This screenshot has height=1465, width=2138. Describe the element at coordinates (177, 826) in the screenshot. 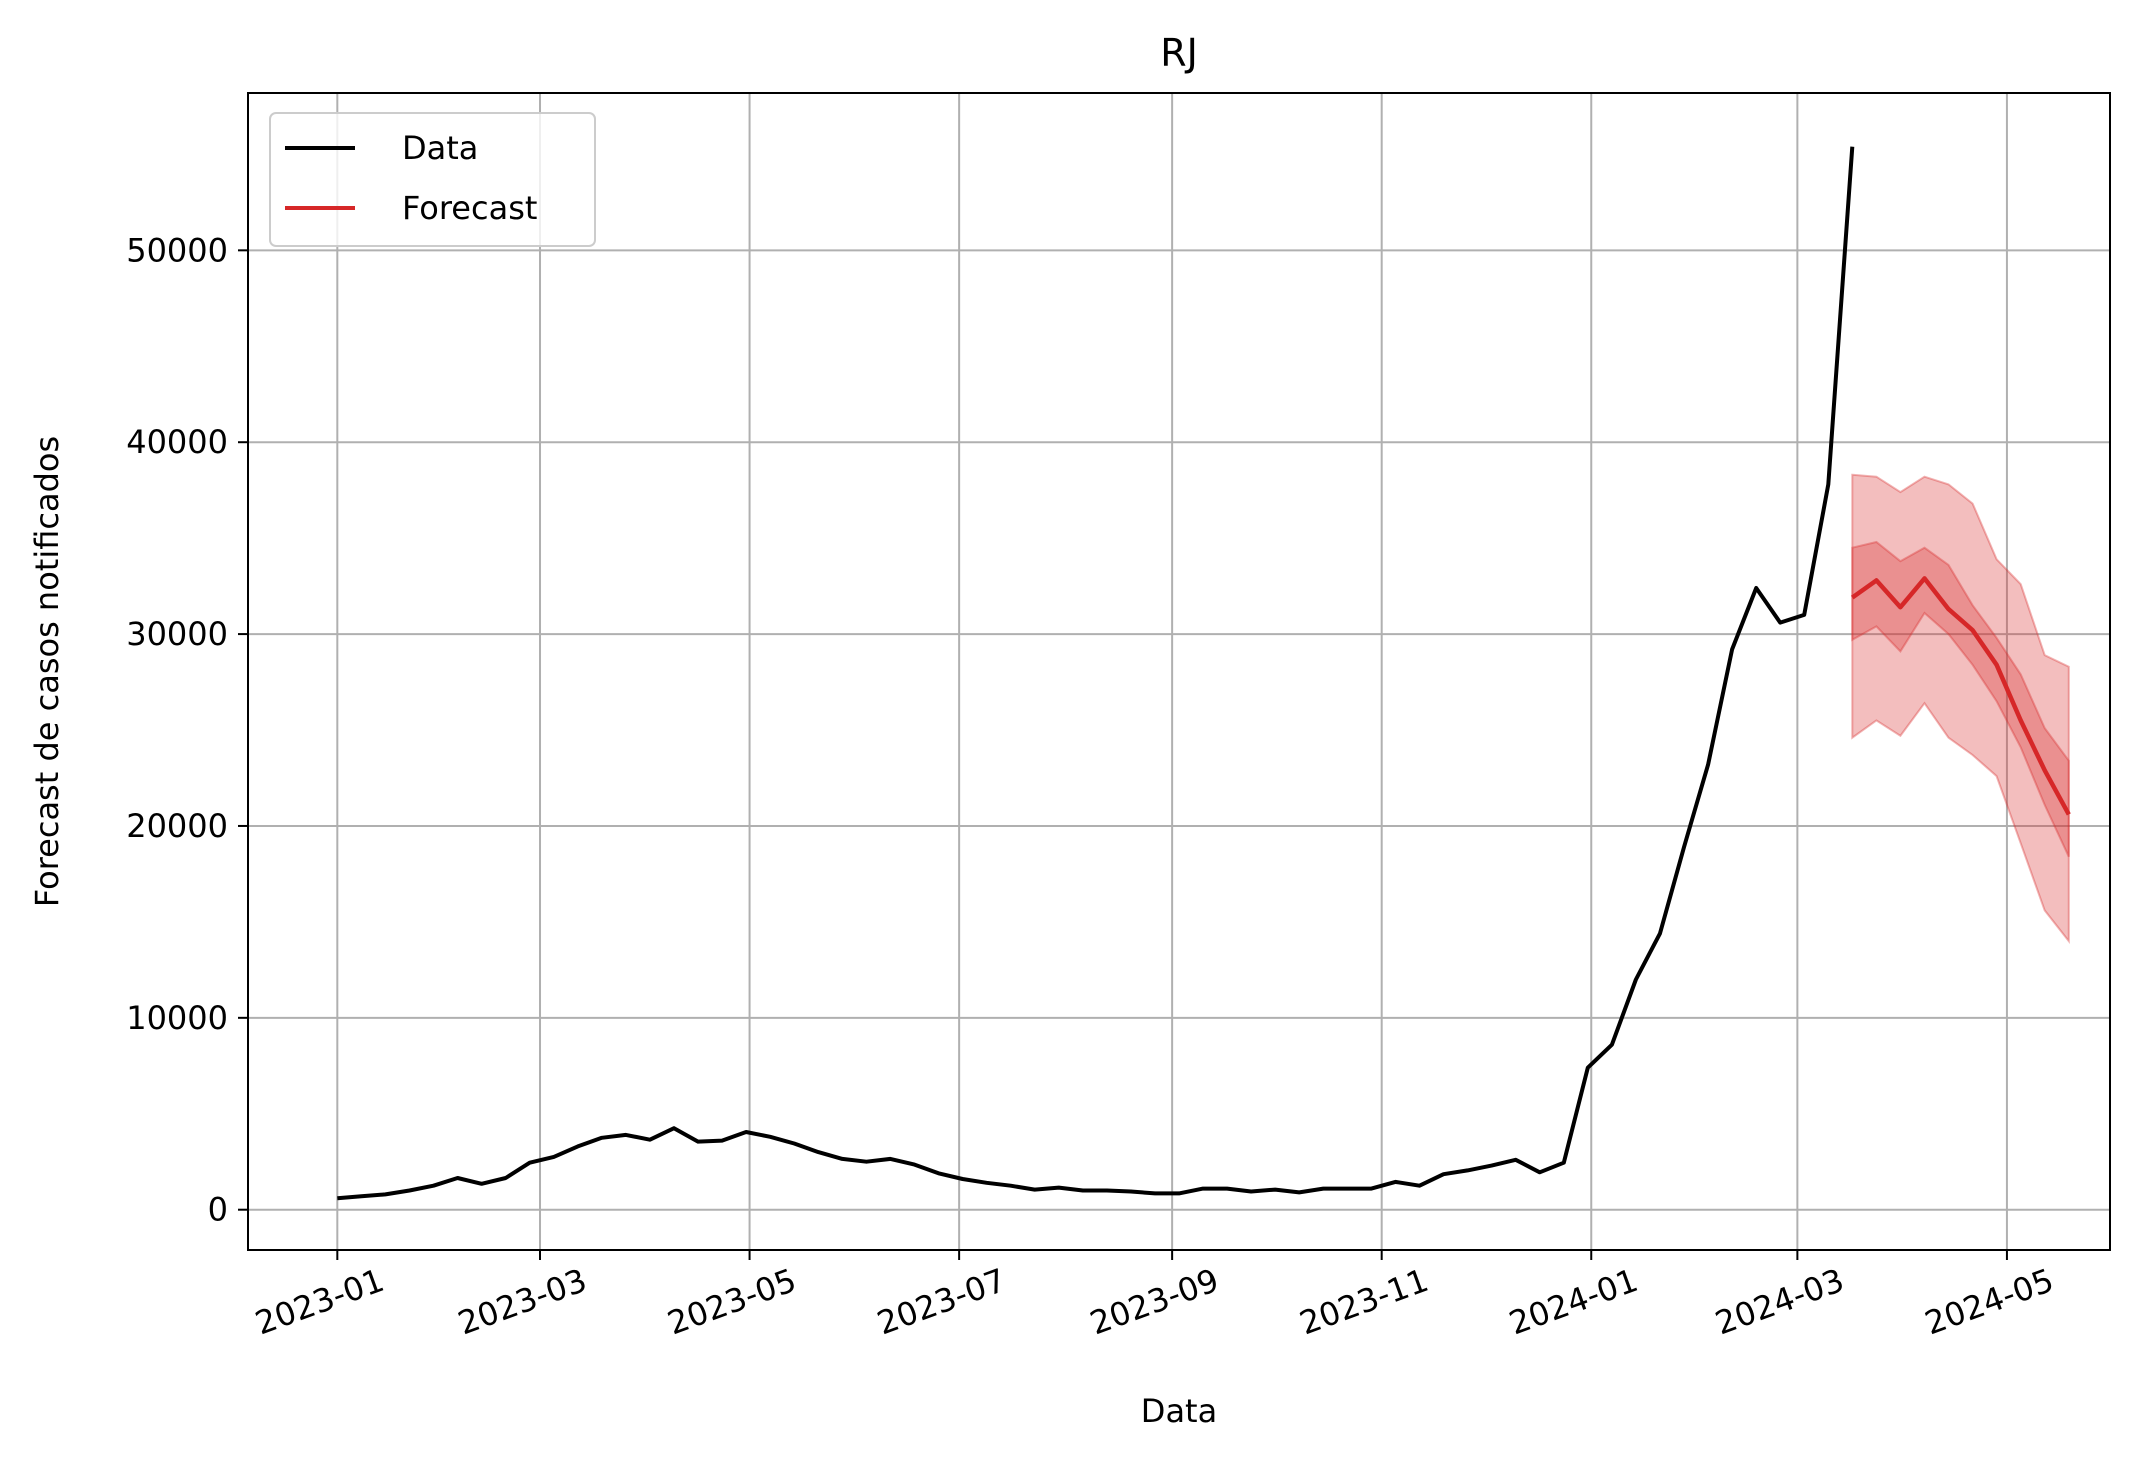

I see `y-tick-label: 20000` at that location.